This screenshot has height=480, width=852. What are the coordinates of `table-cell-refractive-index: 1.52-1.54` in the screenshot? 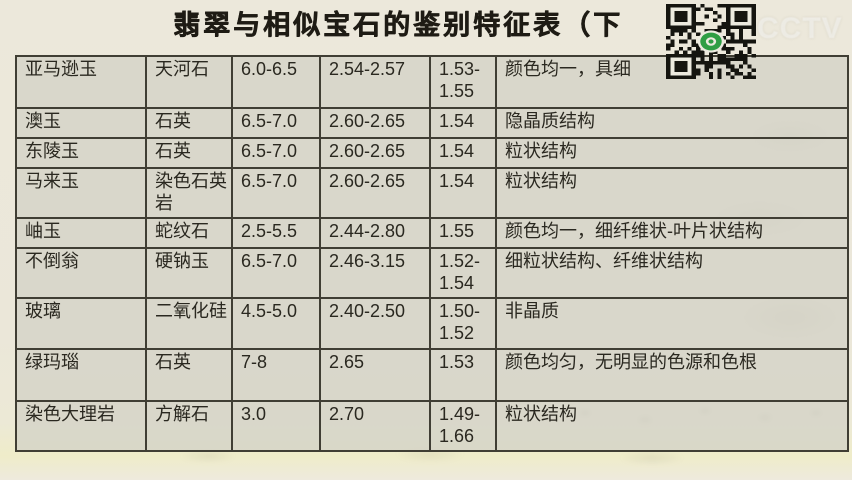 It's located at (463, 272).